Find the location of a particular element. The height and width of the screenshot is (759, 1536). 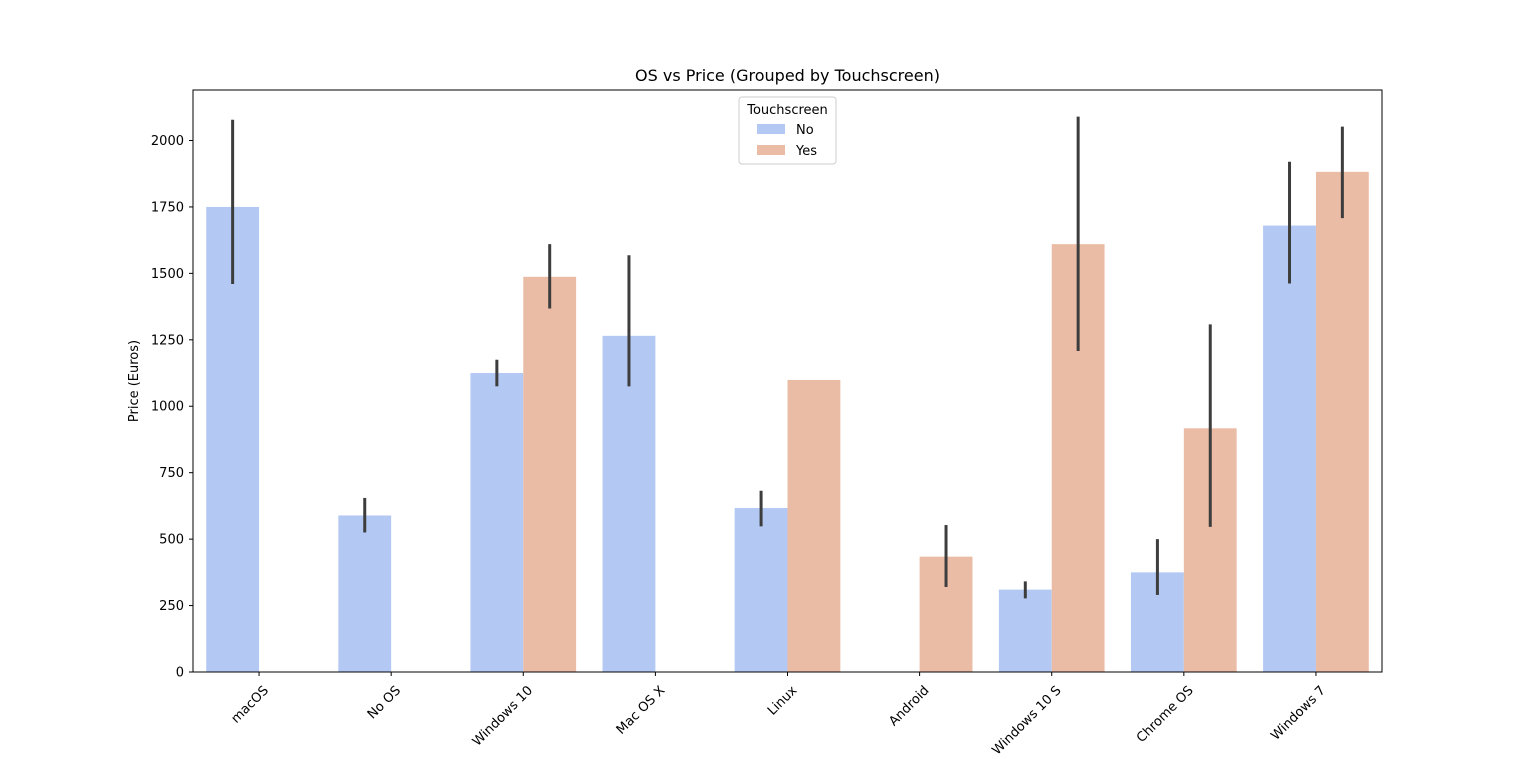

y-axis-label: Price (Euros) is located at coordinates (134, 381).